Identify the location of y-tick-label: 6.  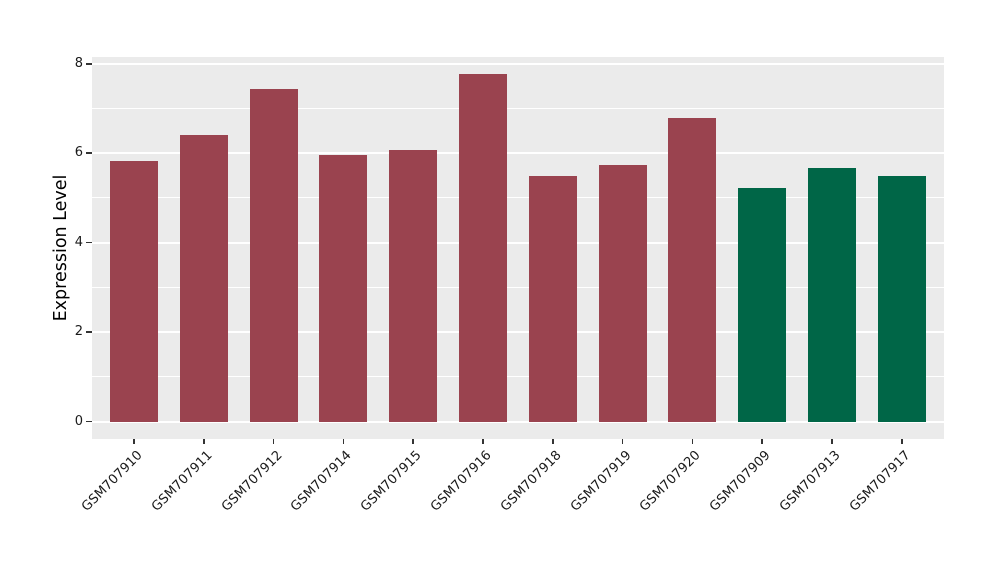
(78, 153).